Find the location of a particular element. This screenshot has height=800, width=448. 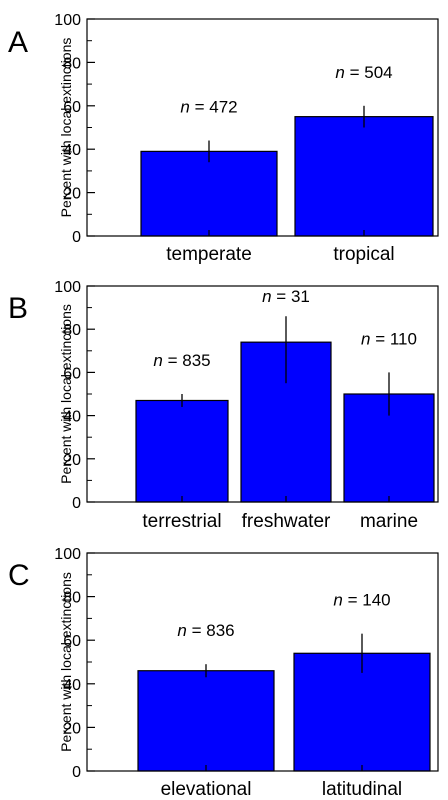

bar-terrestrial is located at coordinates (182, 451).